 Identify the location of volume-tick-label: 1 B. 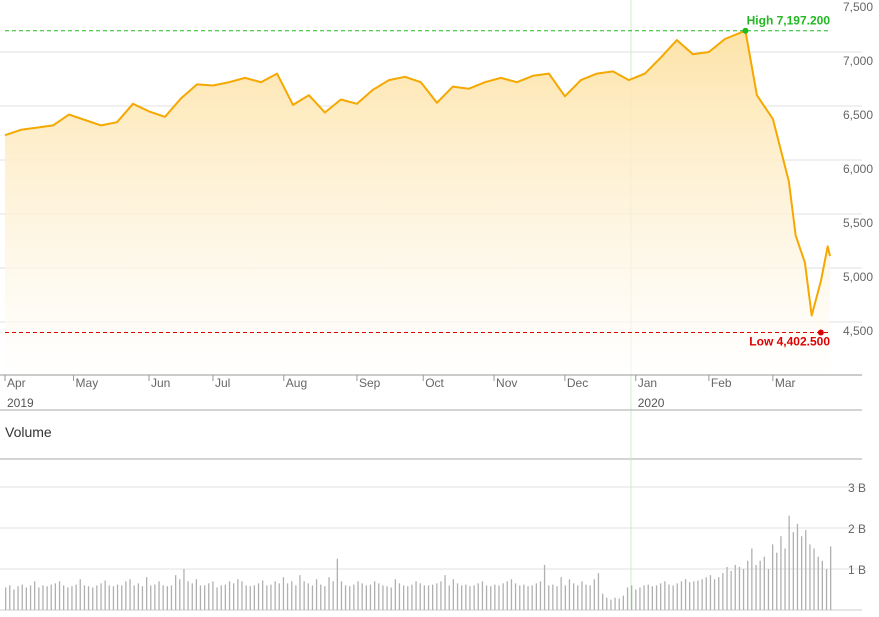
(857, 570).